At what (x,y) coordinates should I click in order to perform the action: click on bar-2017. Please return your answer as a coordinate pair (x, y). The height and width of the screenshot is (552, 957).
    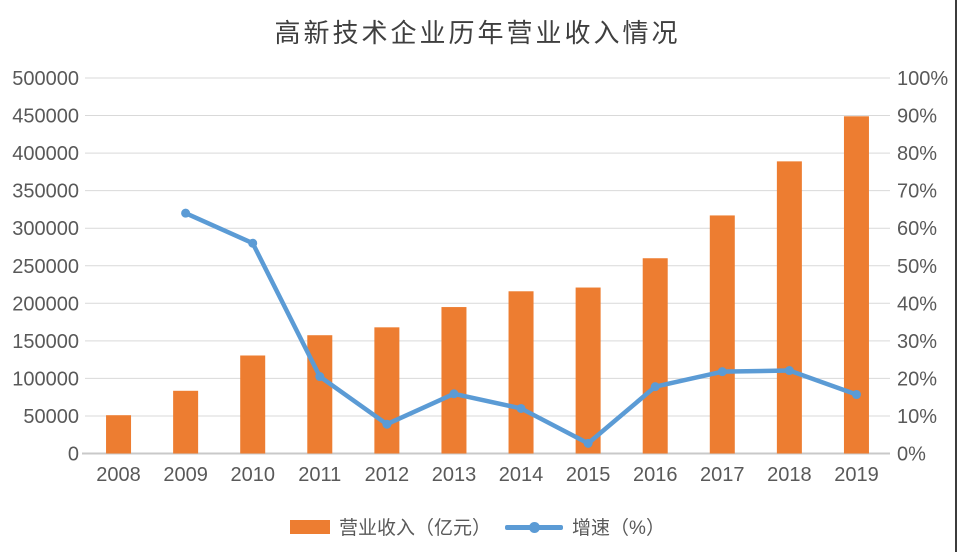
    Looking at the image, I should click on (722, 334).